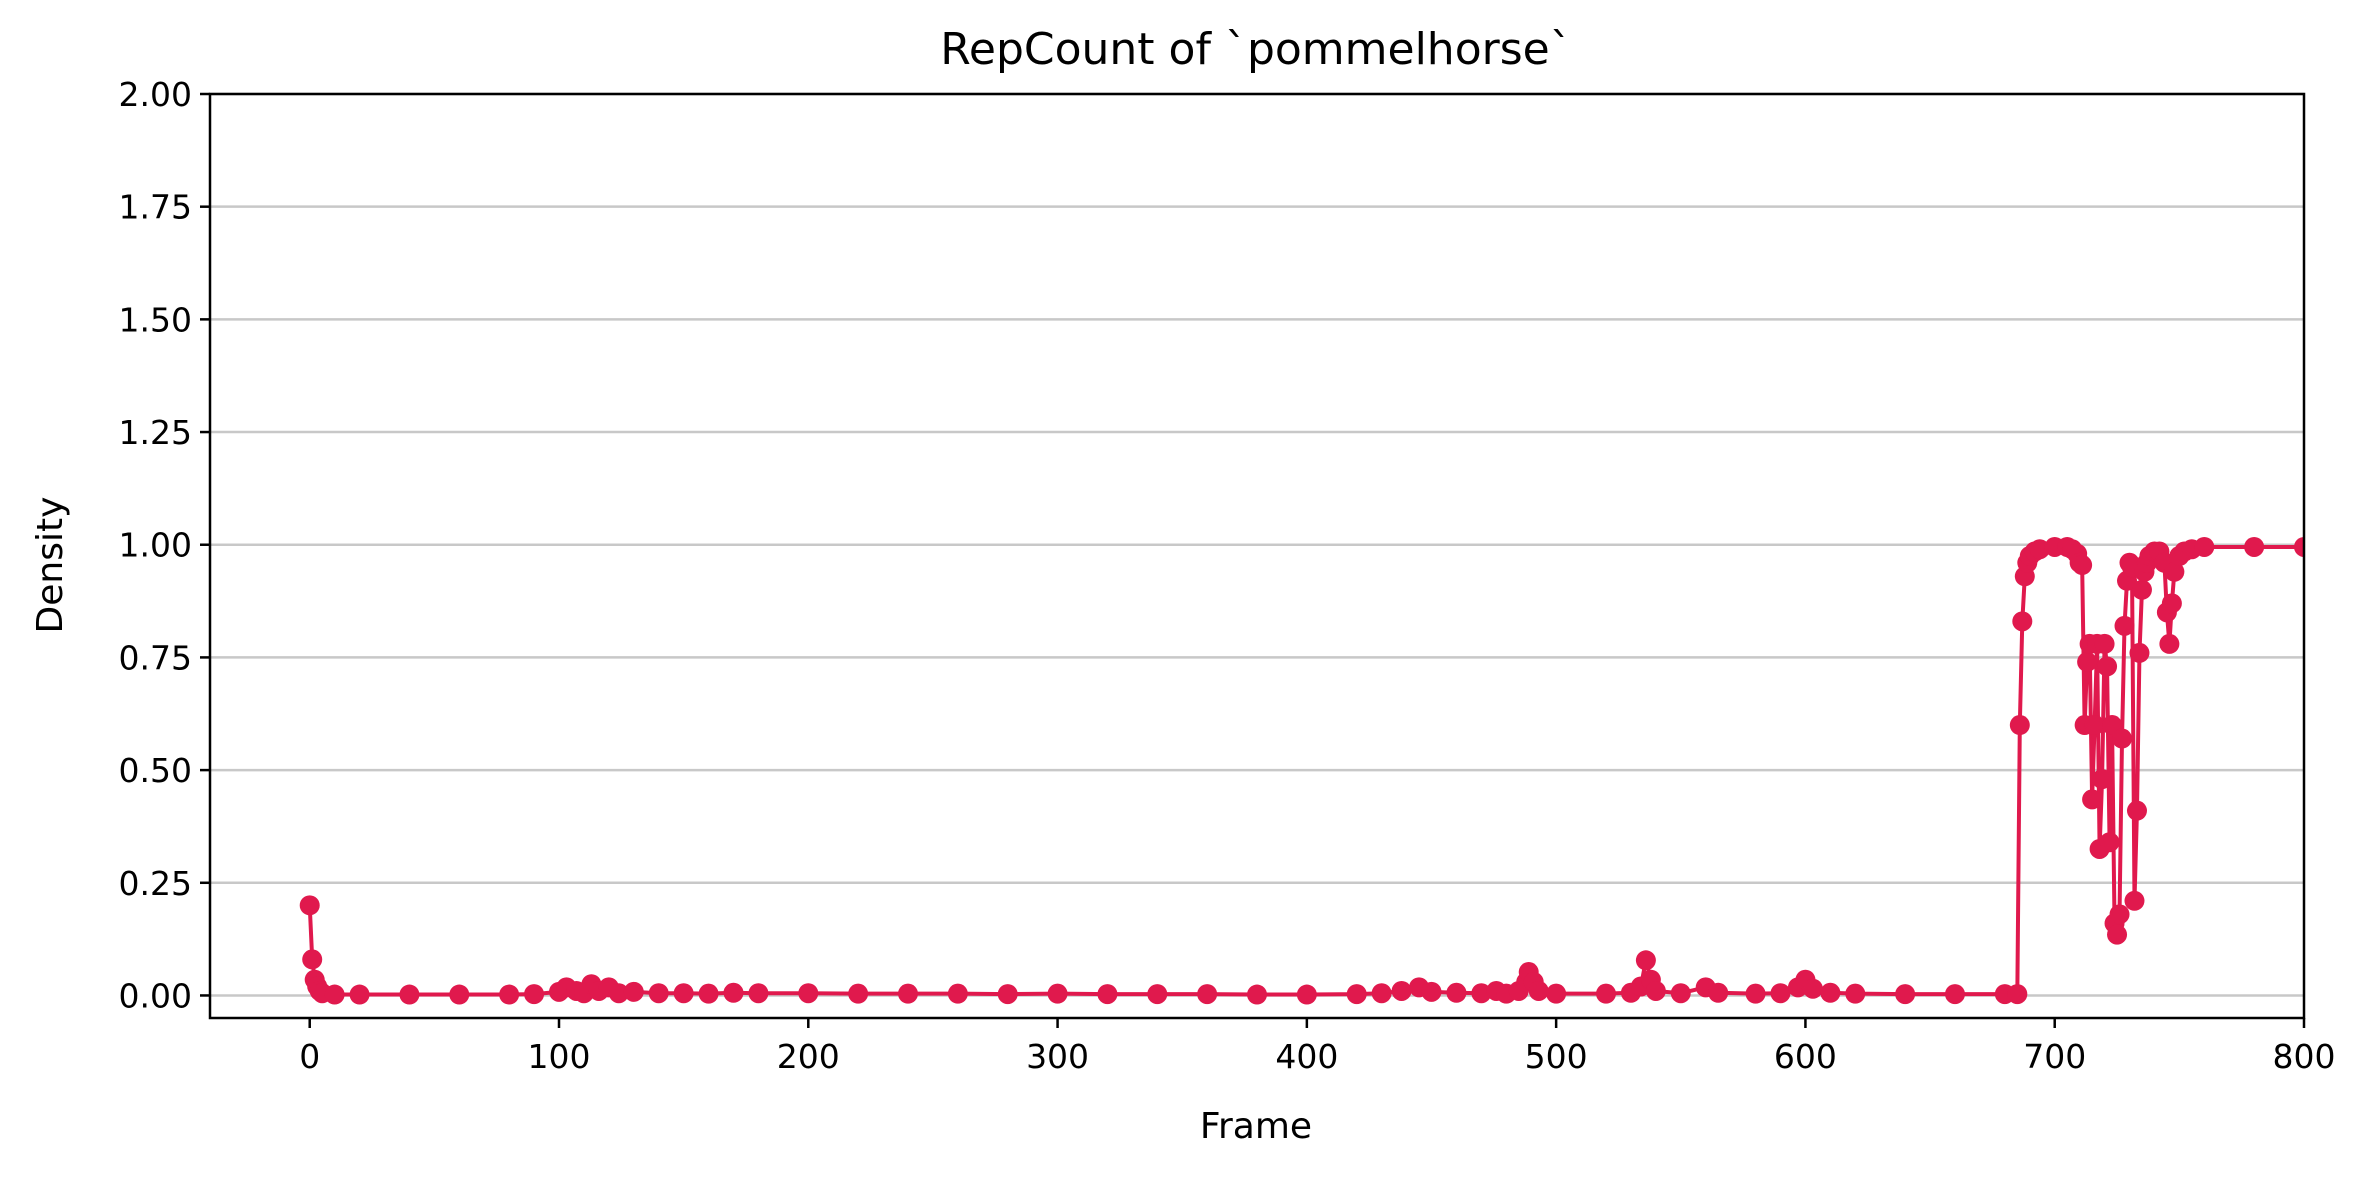 The image size is (2372, 1178). Describe the element at coordinates (1306, 1056) in the screenshot. I see `x-tick-label: 400` at that location.